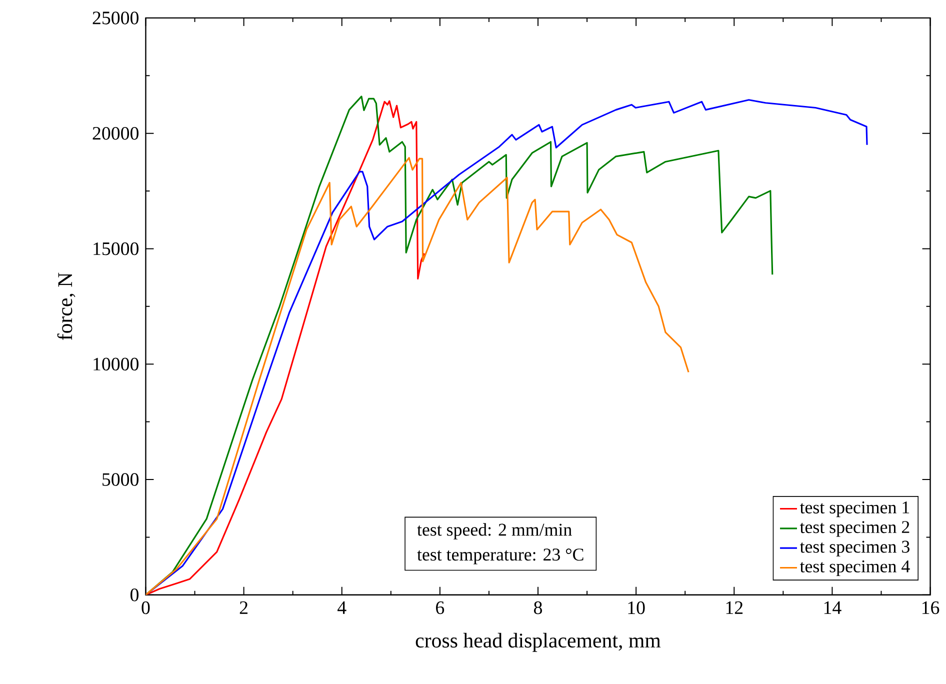 This screenshot has height=684, width=946. I want to click on legend-label: test specimen 3, so click(855, 548).